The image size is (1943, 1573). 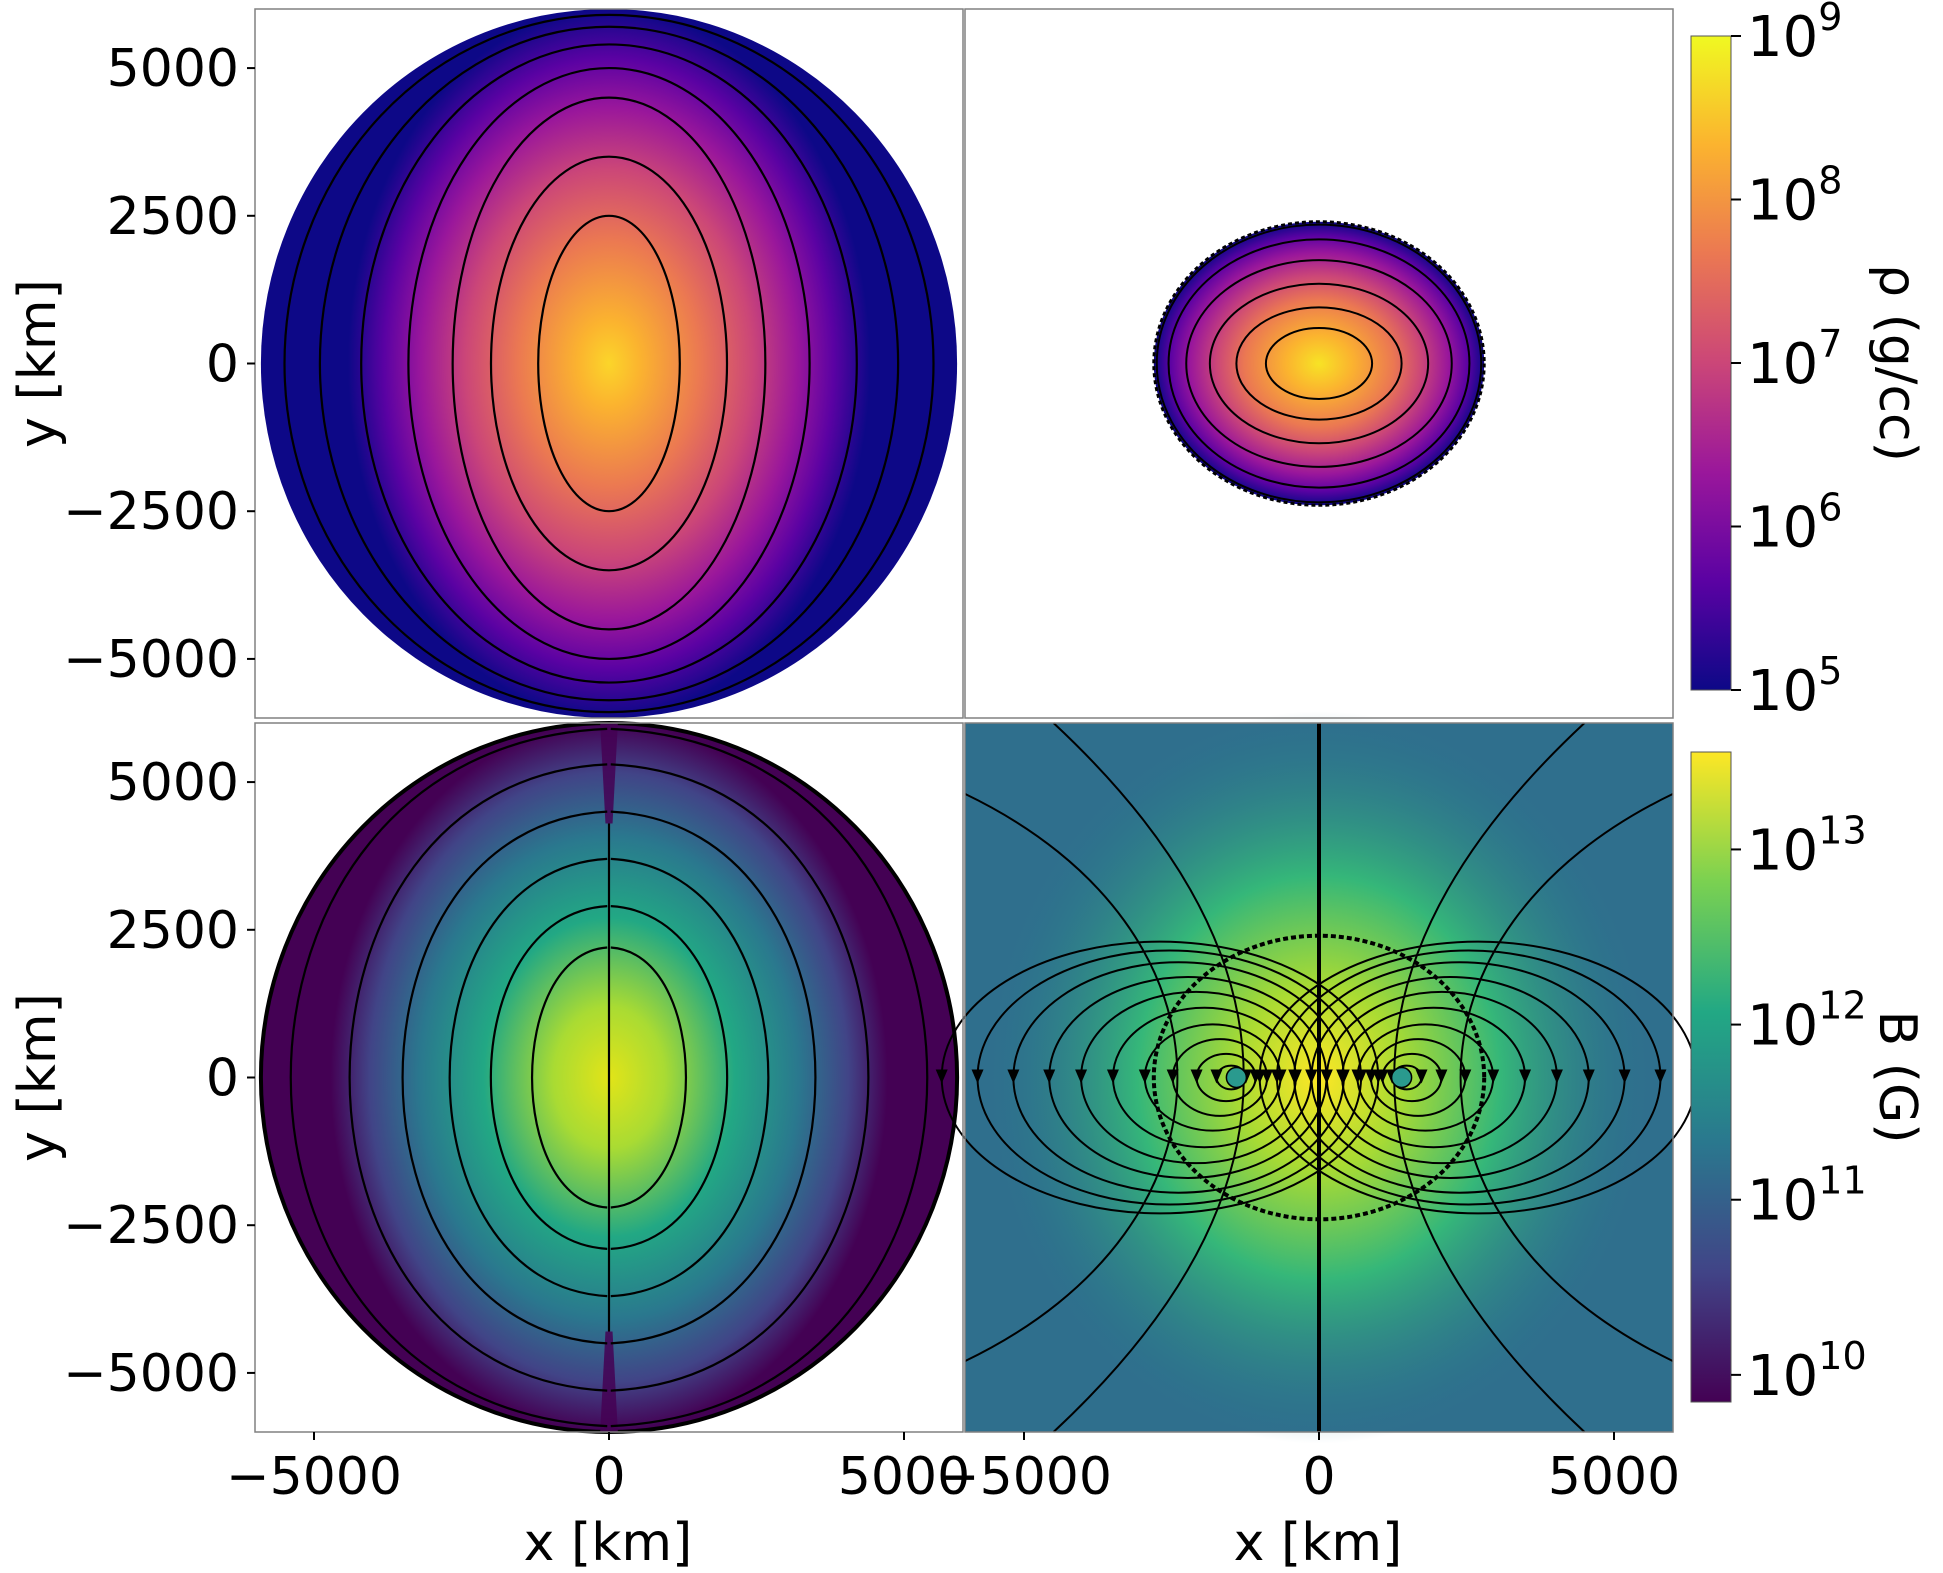 I want to click on field-colorbar-label: B (G), so click(x=1897, y=1076).